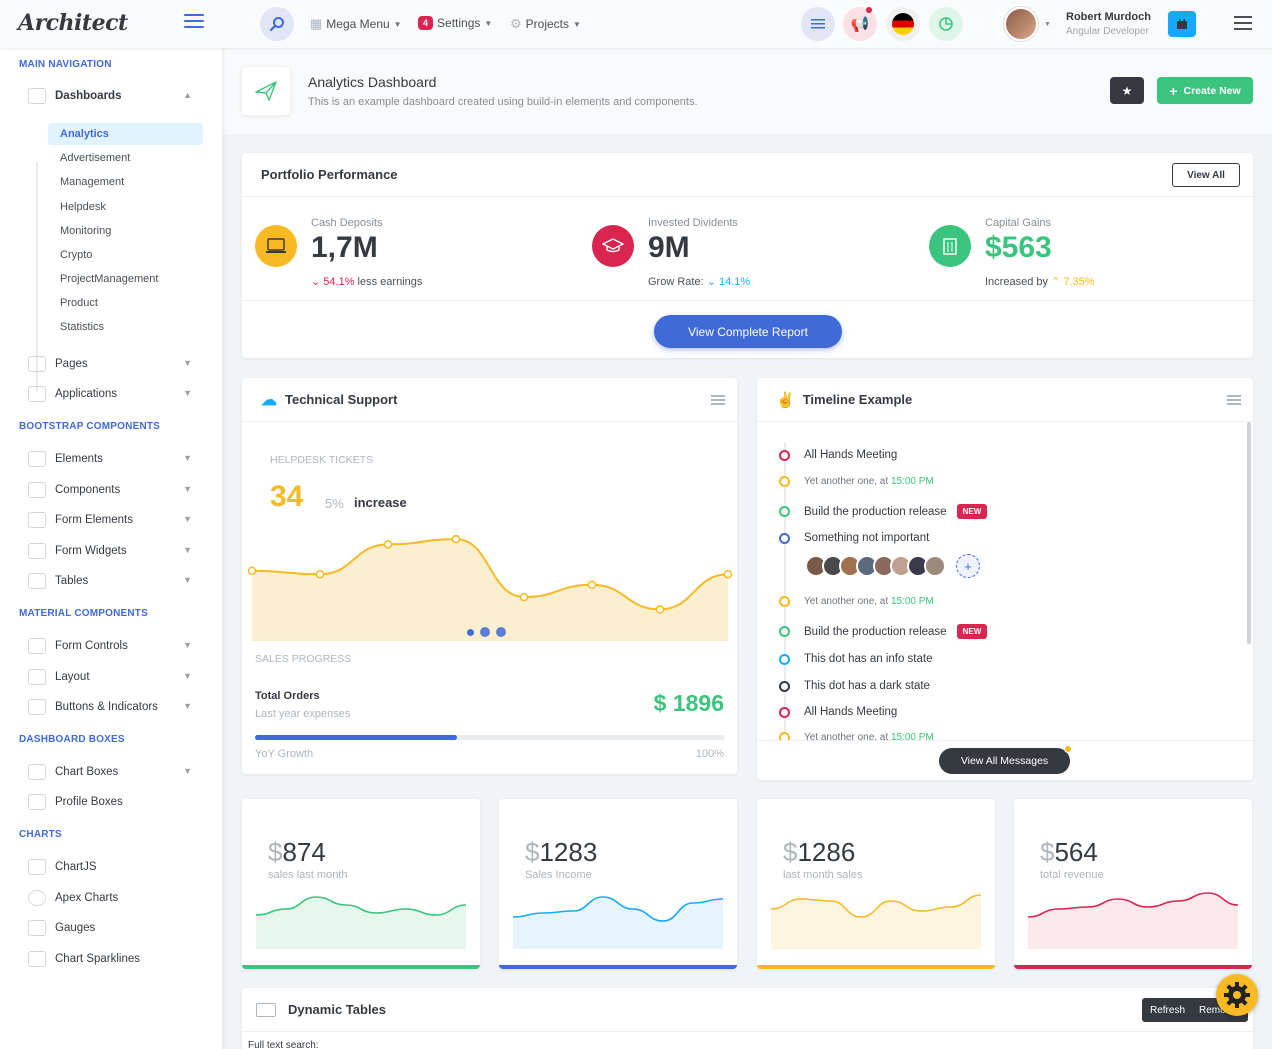 Image resolution: width=1272 pixels, height=1049 pixels. Describe the element at coordinates (946, 24) in the screenshot. I see `activity-button` at that location.